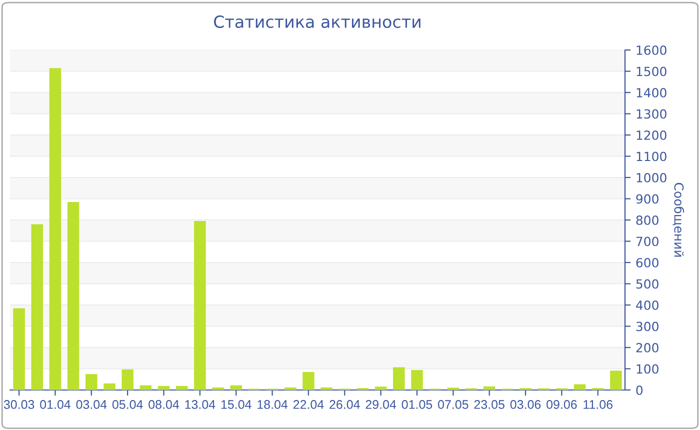 The height and width of the screenshot is (430, 700). What do you see at coordinates (639, 390) in the screenshot?
I see `y-tick-label: 0` at bounding box center [639, 390].